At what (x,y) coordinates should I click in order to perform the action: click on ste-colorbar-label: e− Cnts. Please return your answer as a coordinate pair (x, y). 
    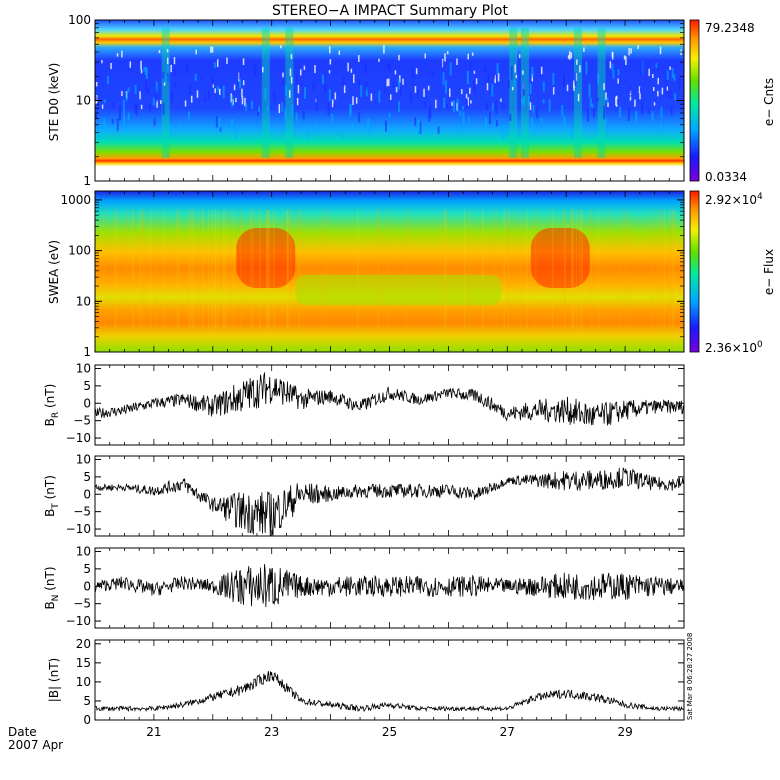
    Looking at the image, I should click on (769, 102).